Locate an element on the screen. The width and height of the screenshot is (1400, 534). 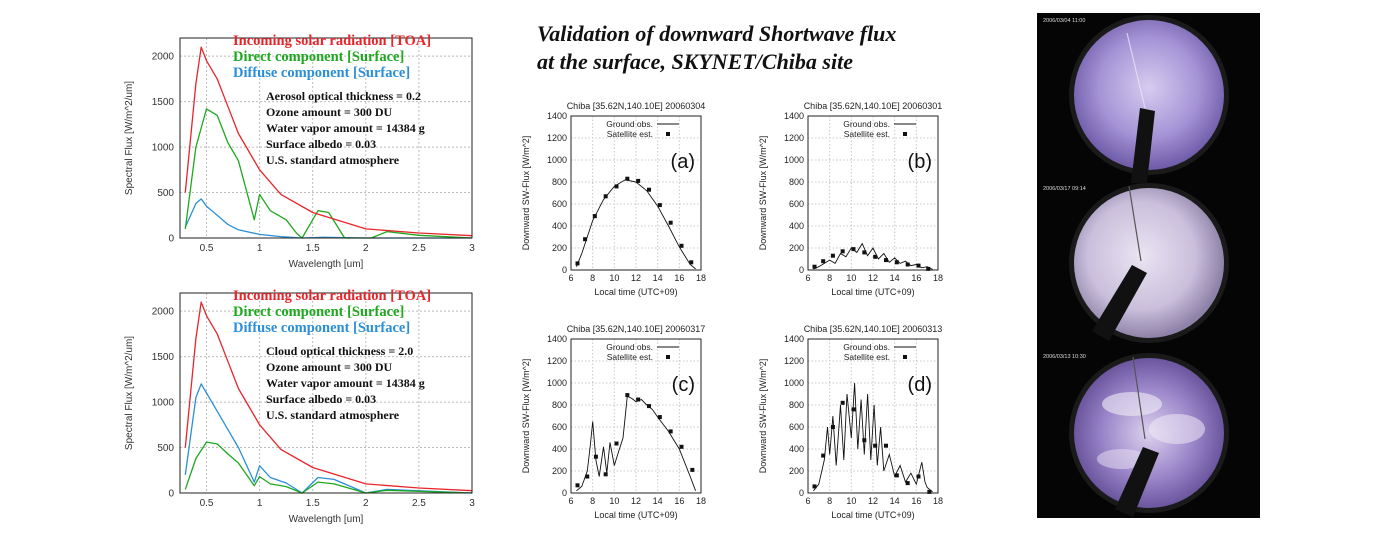
annotation-line: Surface albedo = 0.03 is located at coordinates (321, 399).